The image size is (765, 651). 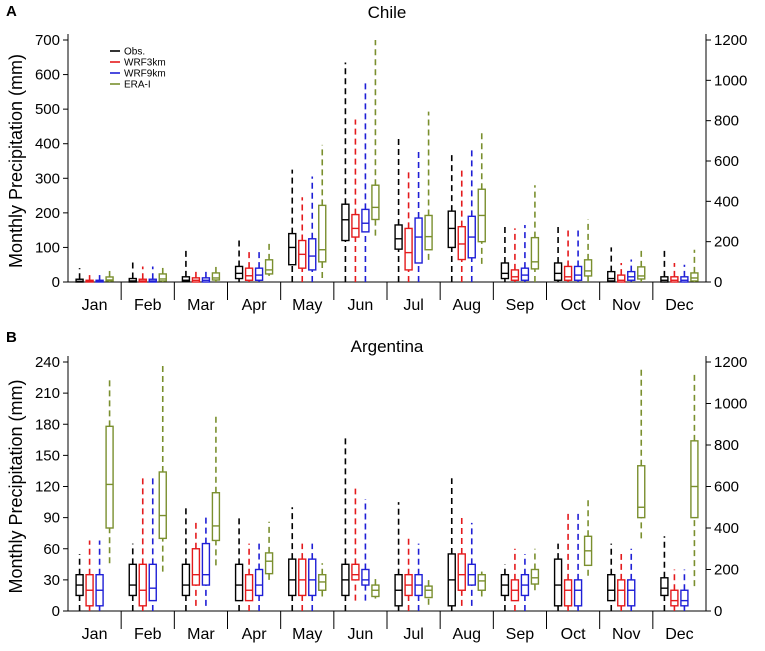 What do you see at coordinates (730, 80) in the screenshot?
I see `y2-tick-label: 1000` at bounding box center [730, 80].